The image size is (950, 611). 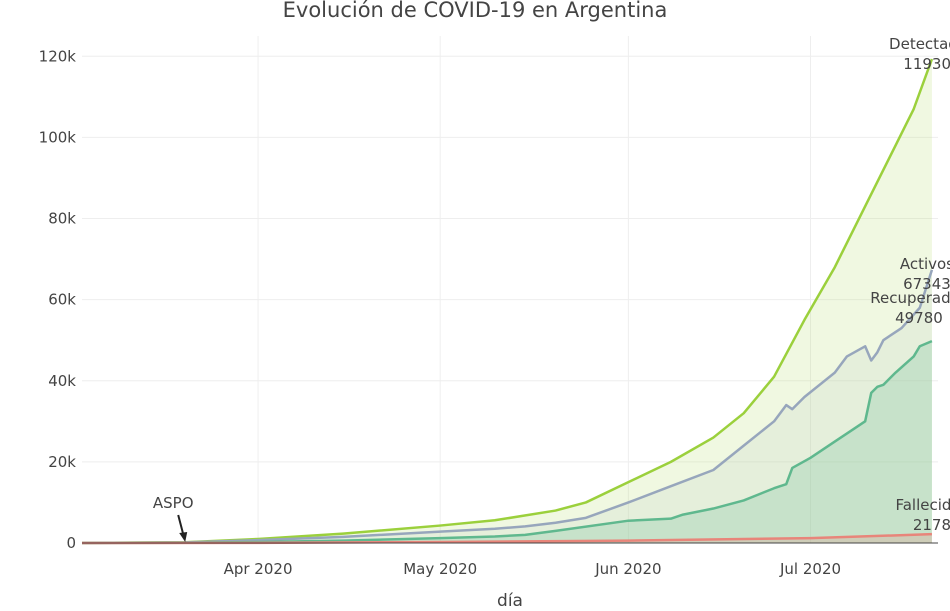 What do you see at coordinates (925, 264) in the screenshot?
I see `annotation-activos-label: Activos` at bounding box center [925, 264].